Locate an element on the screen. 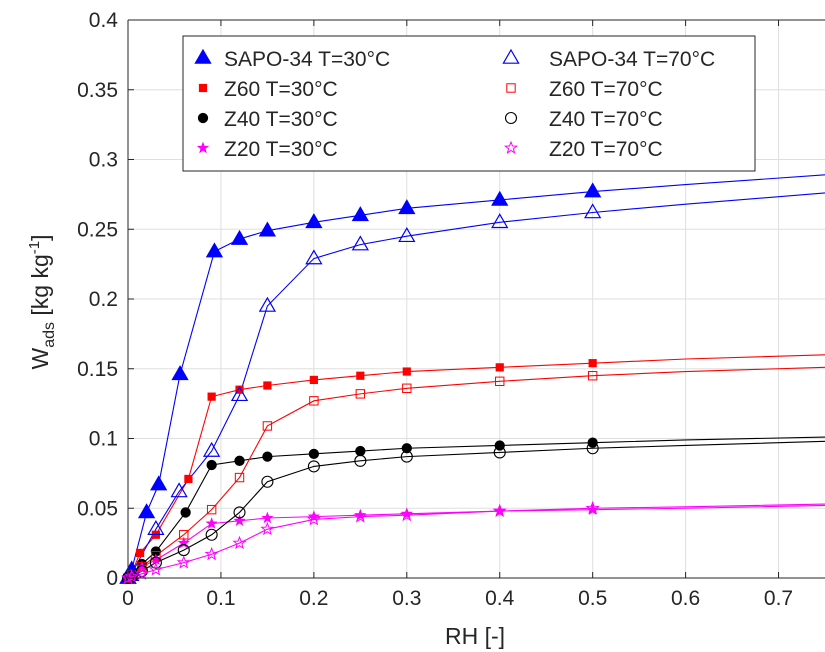 The height and width of the screenshot is (652, 825). y-tick-label: 0 is located at coordinates (112, 578).